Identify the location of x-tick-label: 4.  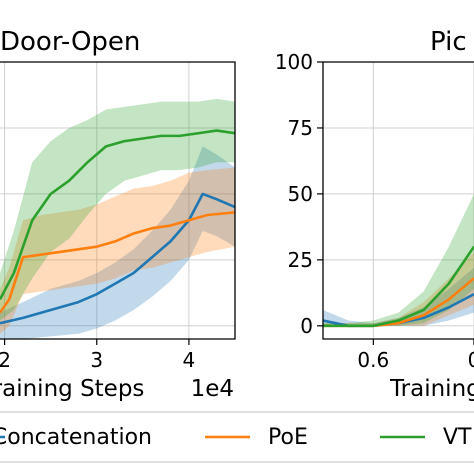
(189, 360).